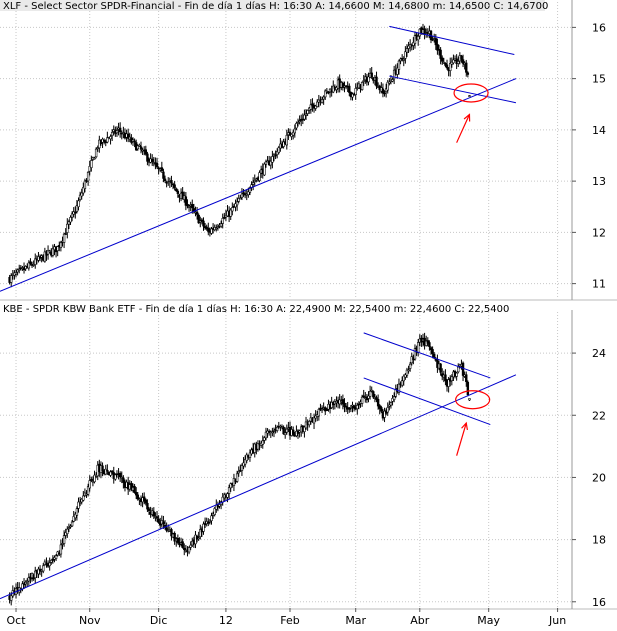 This screenshot has height=631, width=617. What do you see at coordinates (599, 353) in the screenshot?
I see `y-tick-label: 24` at bounding box center [599, 353].